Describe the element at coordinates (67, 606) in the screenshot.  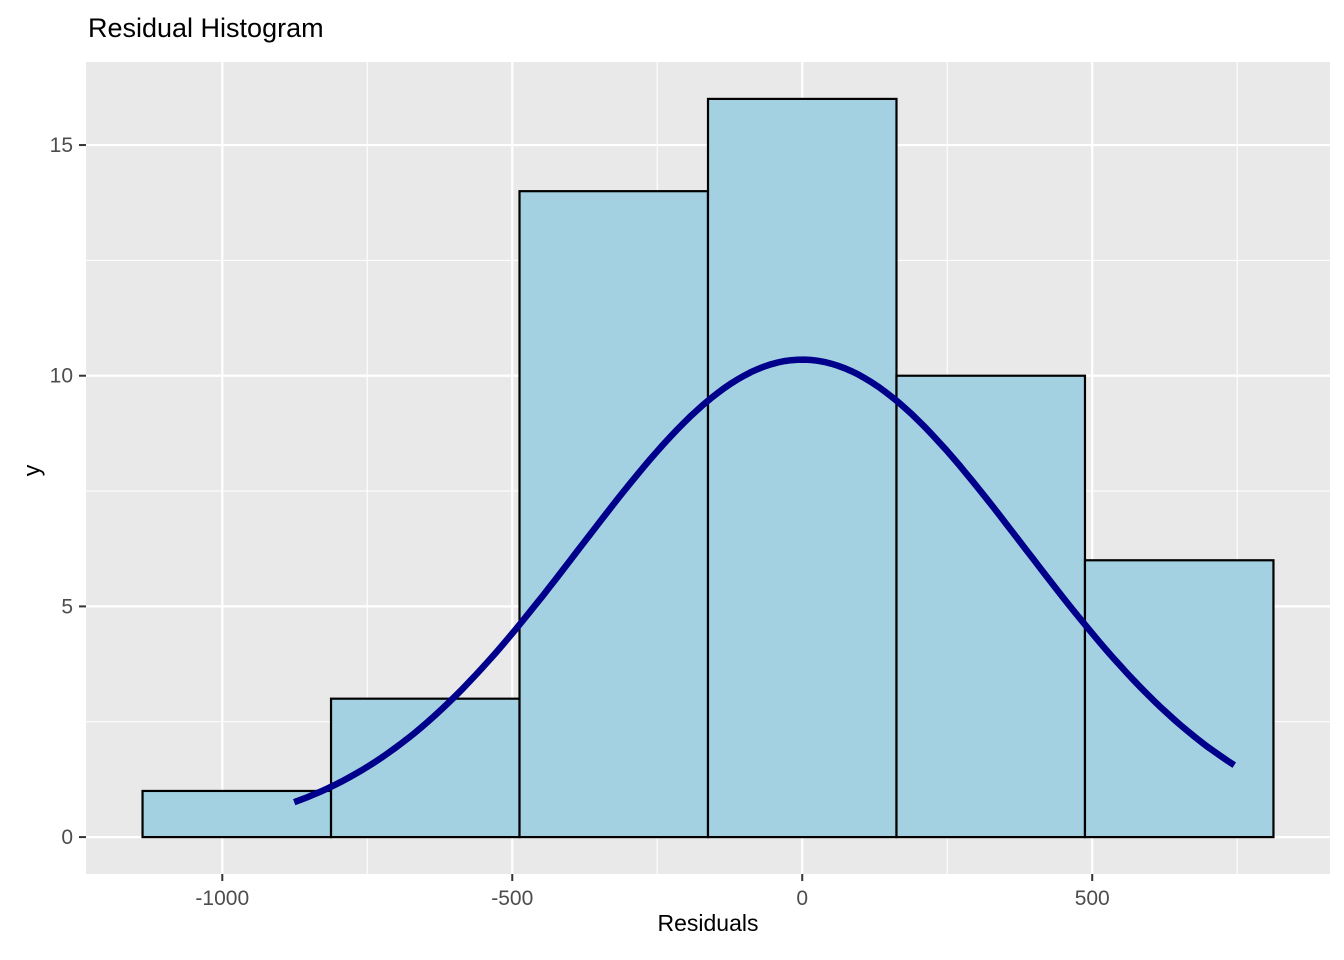
I see `y-tick-label: 5` at that location.